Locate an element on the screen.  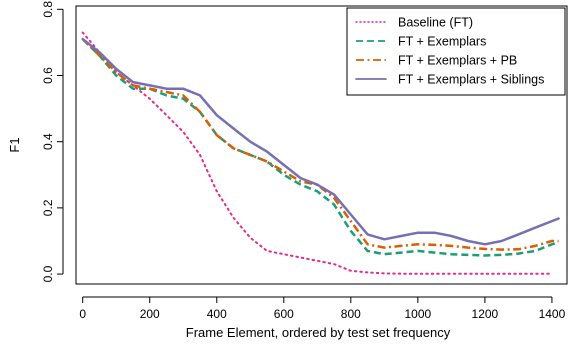
legend-label: FT + Exemplars + Siblings is located at coordinates (471, 80).